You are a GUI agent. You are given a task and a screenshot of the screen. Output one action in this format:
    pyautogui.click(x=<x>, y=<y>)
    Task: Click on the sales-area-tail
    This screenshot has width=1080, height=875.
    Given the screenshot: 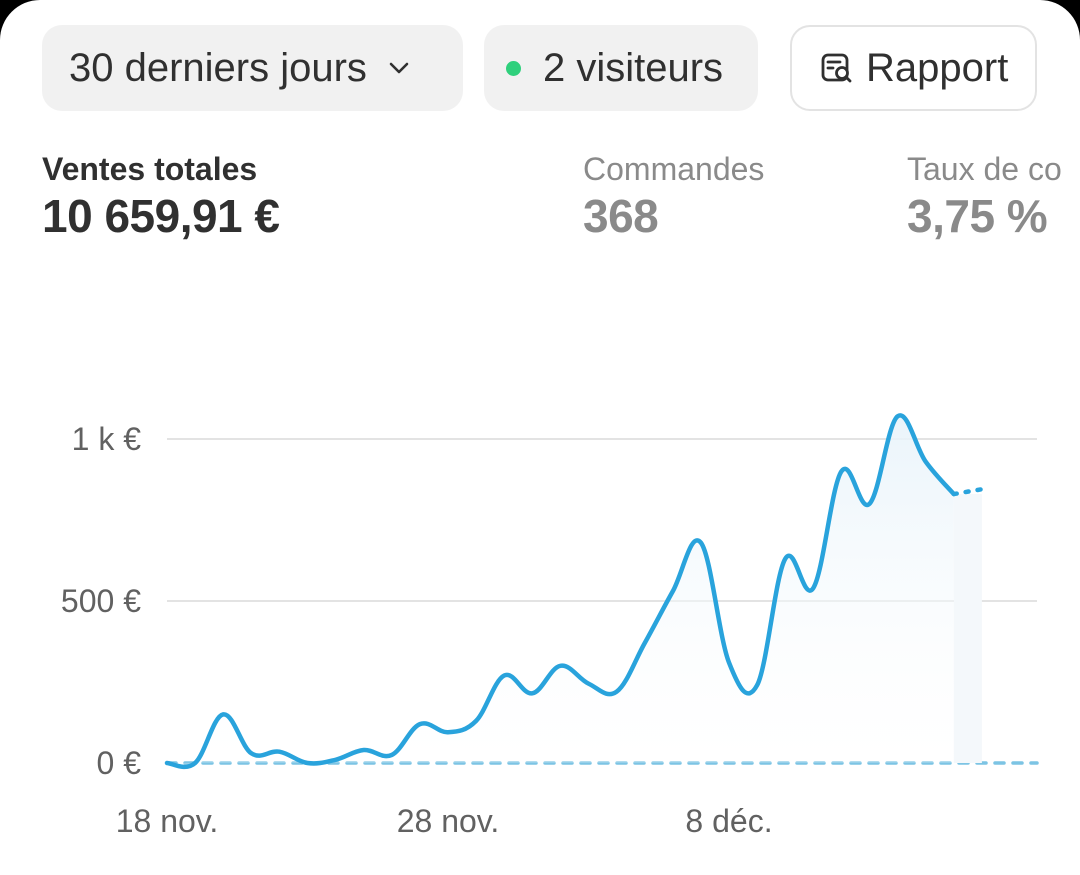 What is the action you would take?
    pyautogui.click(x=967, y=628)
    